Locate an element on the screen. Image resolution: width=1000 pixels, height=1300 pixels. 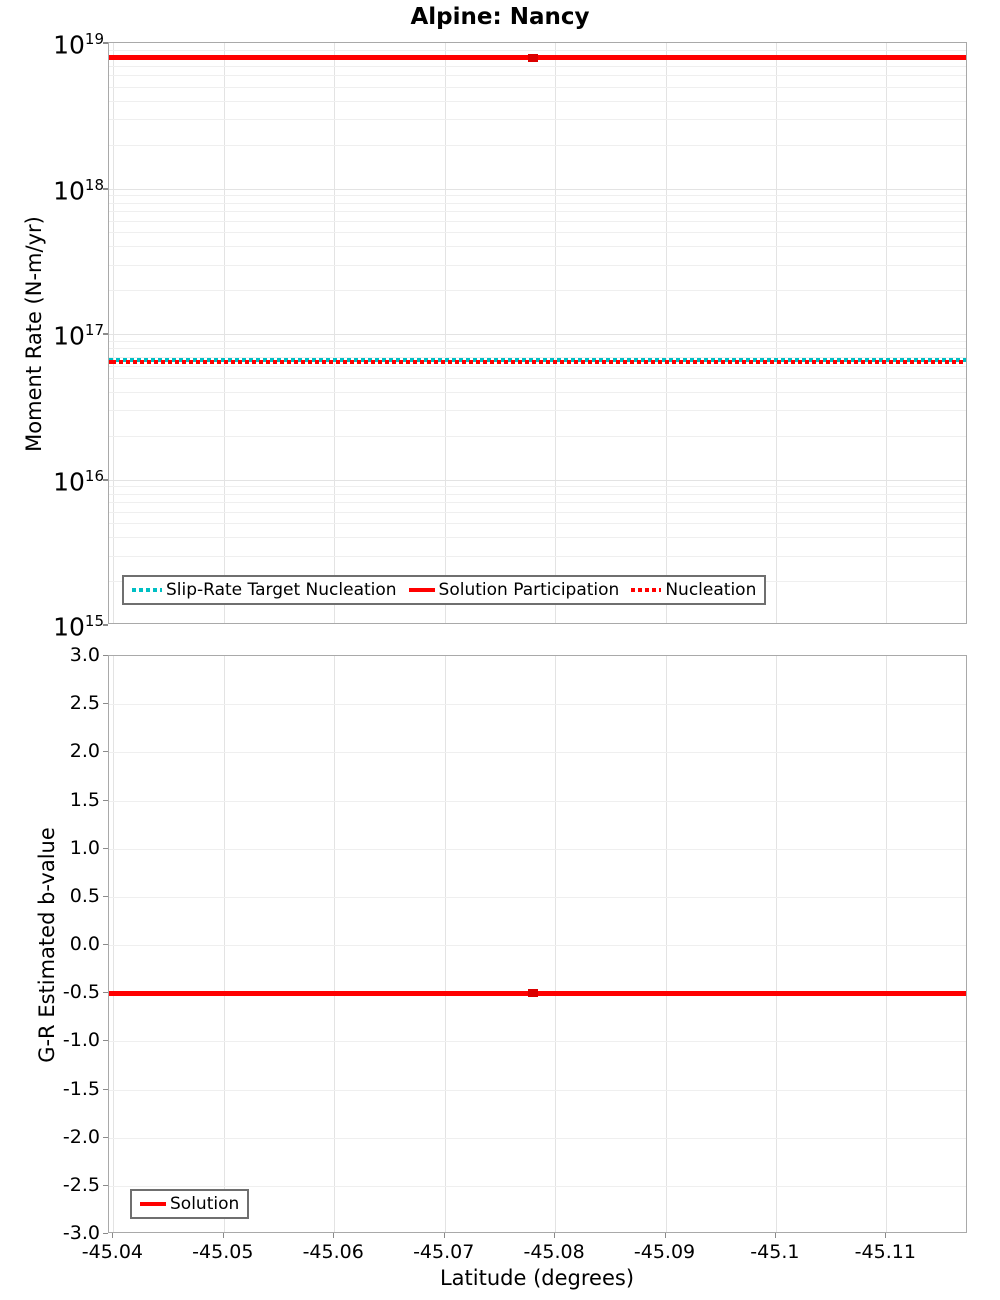
x-tick-label: -45.04 is located at coordinates (112, 1252).